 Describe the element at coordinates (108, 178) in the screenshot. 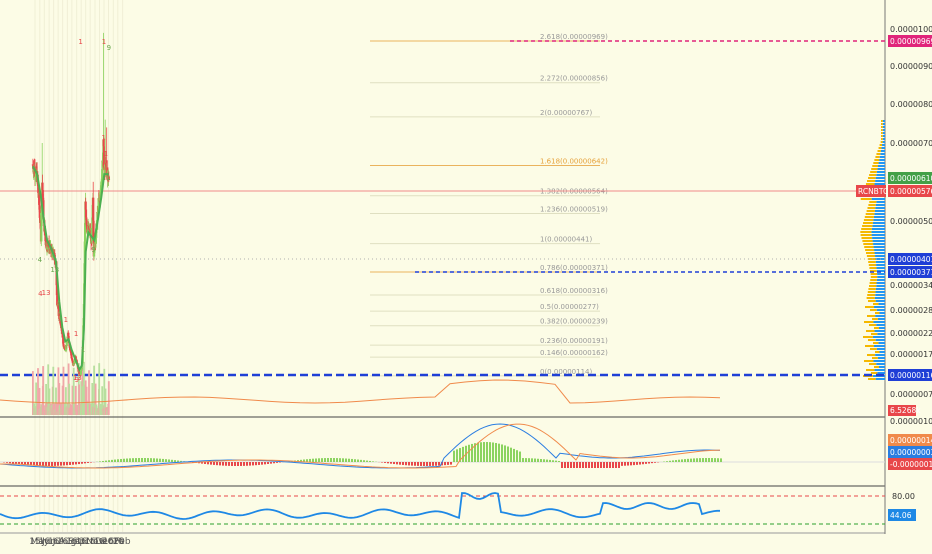

I see `sequential-count-annotation: 1` at that location.